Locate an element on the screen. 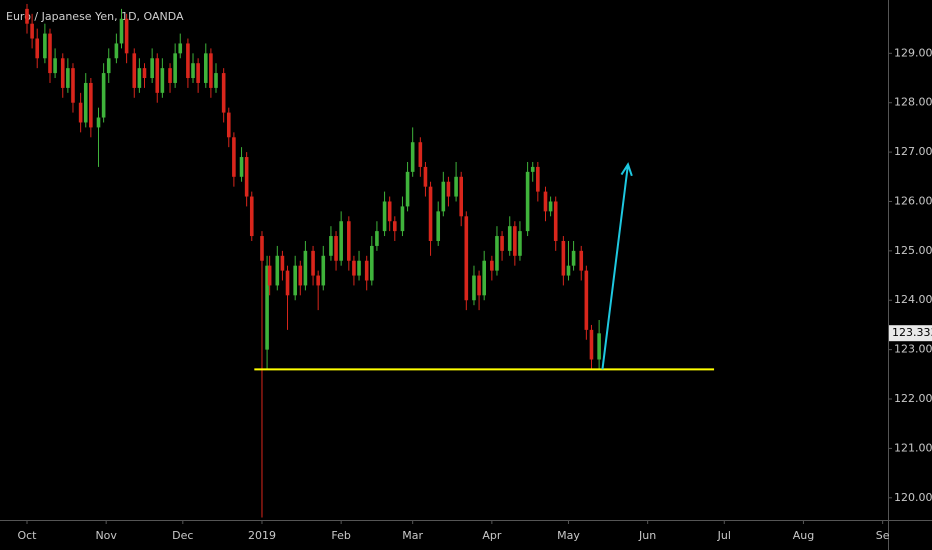  x-tick-label: Jul is located at coordinates (724, 535).